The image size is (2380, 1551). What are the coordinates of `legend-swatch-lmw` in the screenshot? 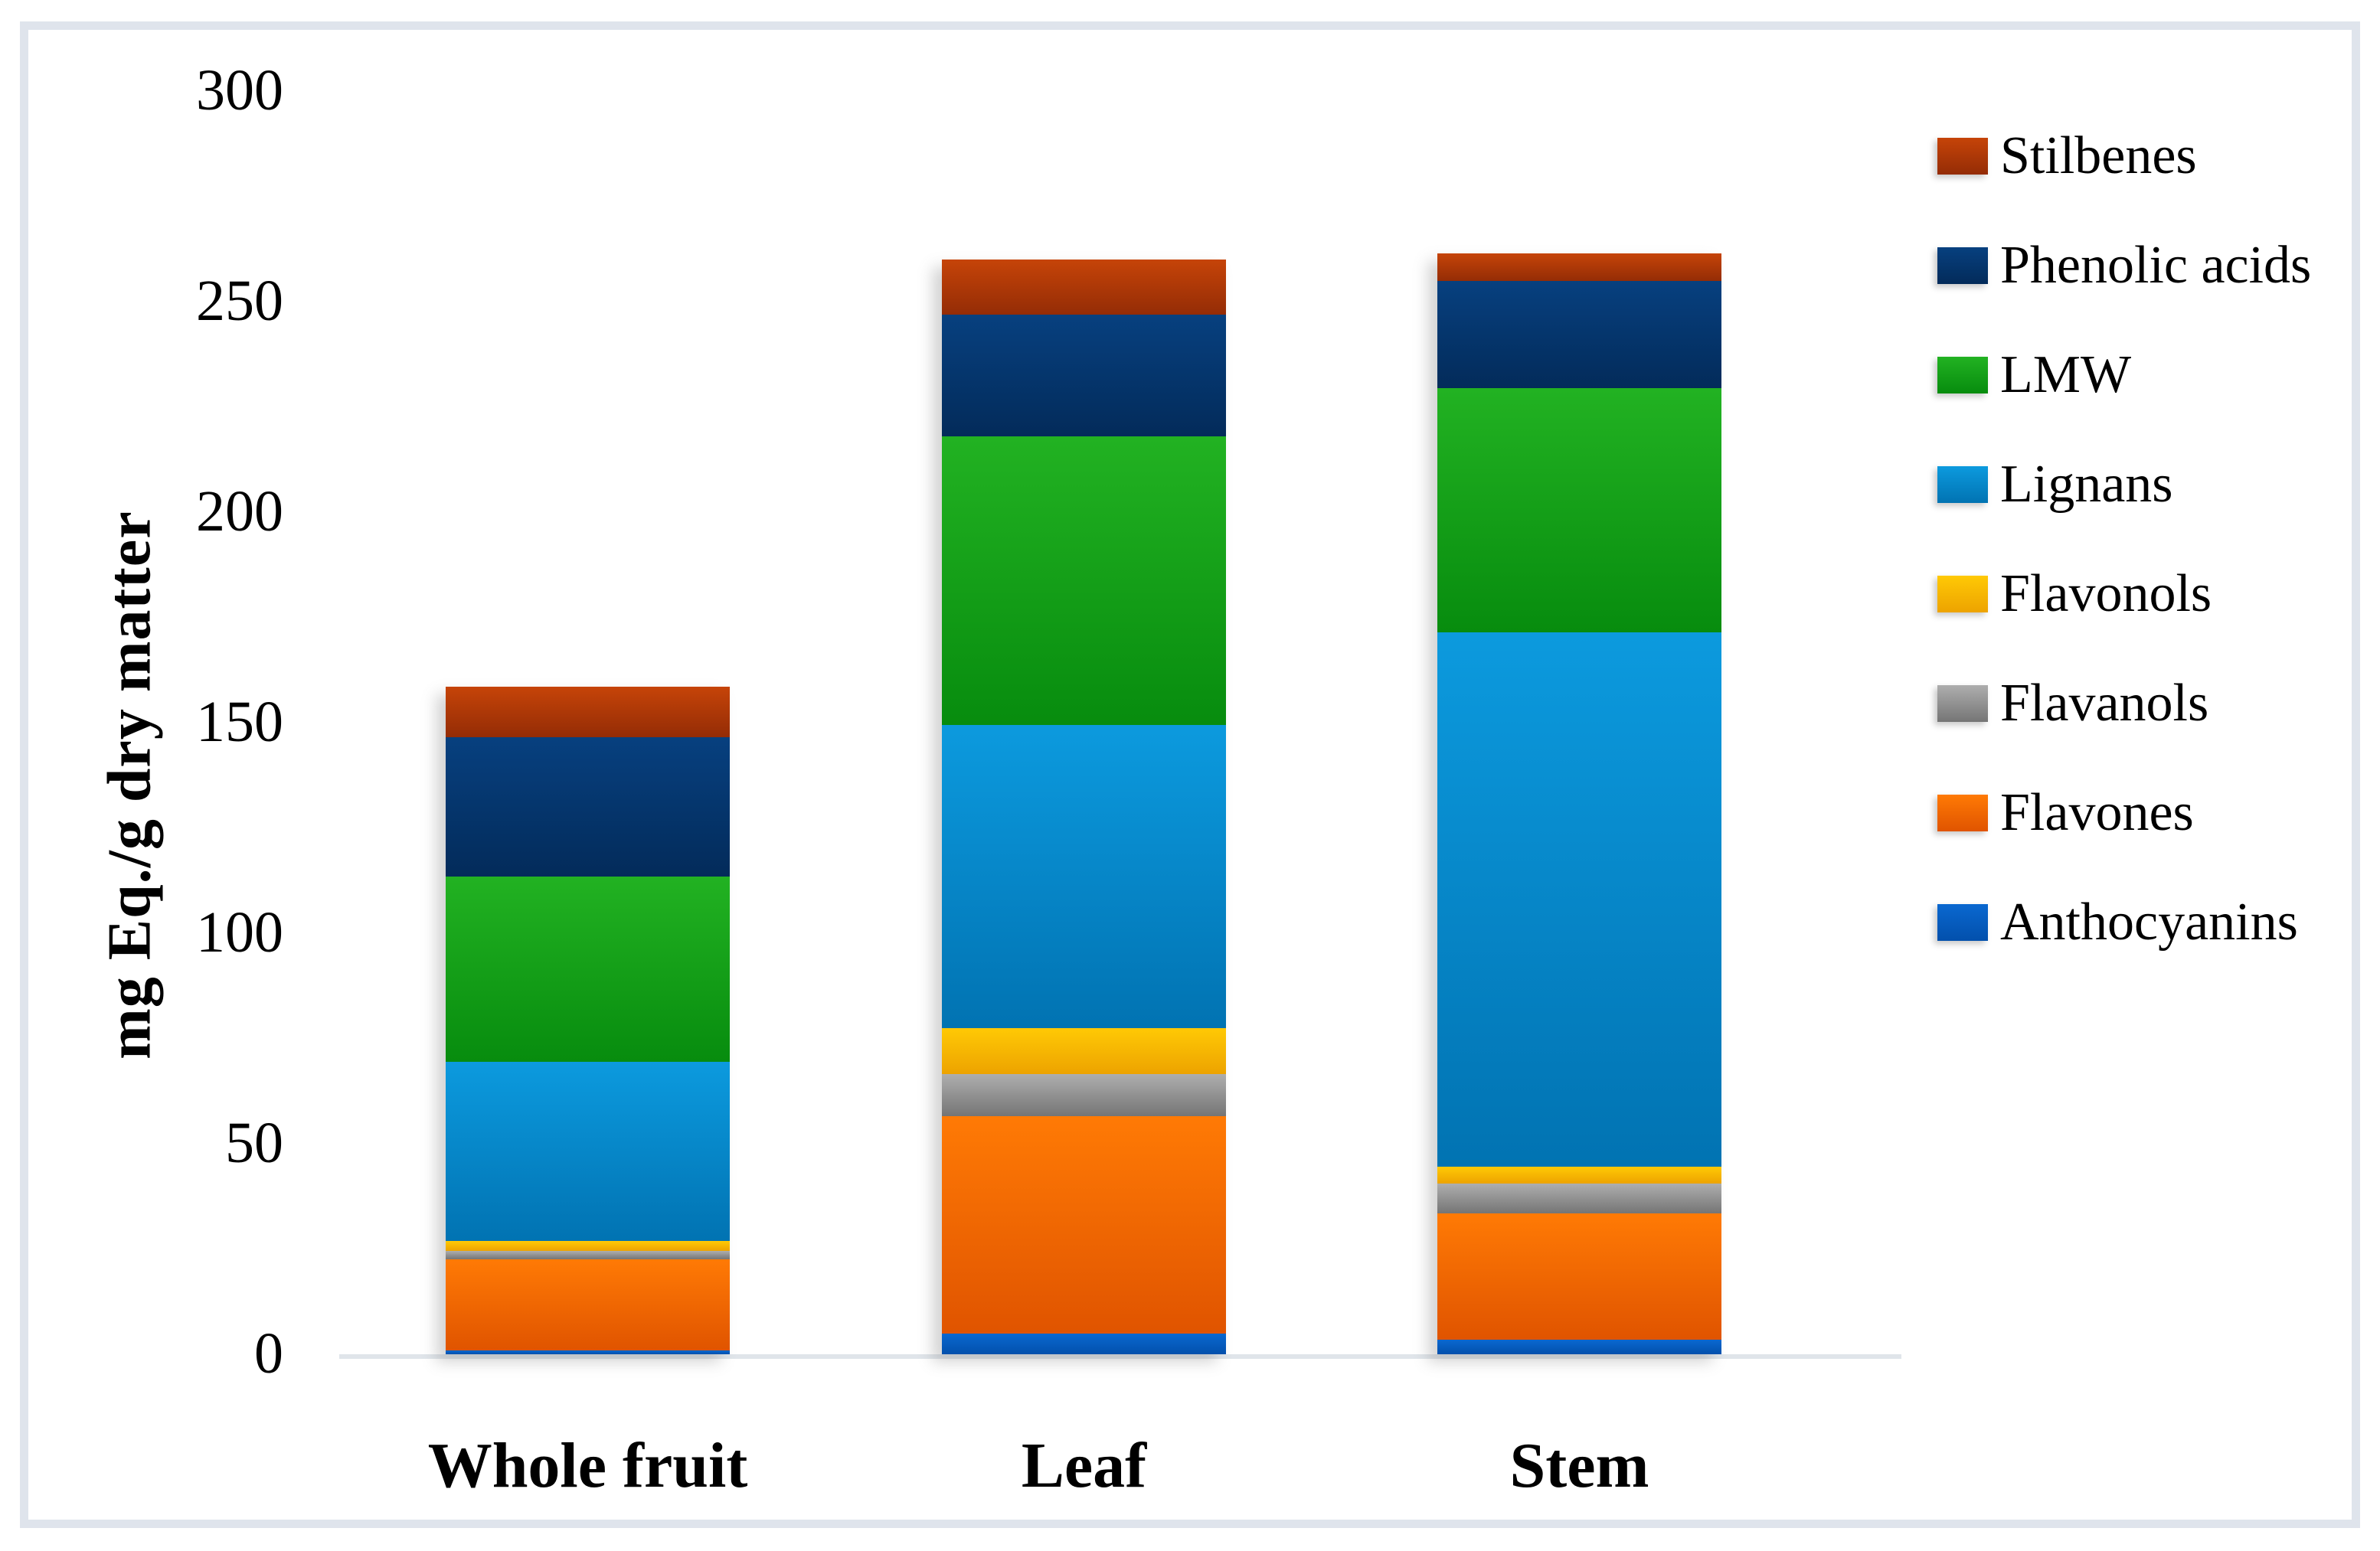 It's located at (1962, 375).